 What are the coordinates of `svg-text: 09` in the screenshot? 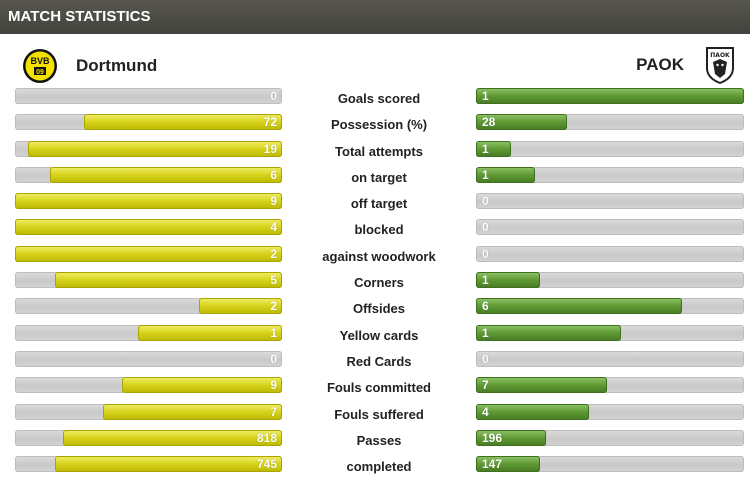 It's located at (40, 72).